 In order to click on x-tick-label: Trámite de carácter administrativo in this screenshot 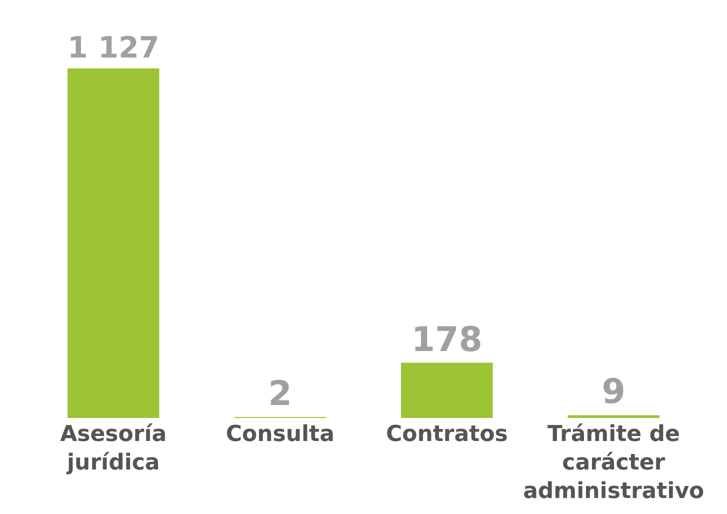, I will do `click(613, 463)`.